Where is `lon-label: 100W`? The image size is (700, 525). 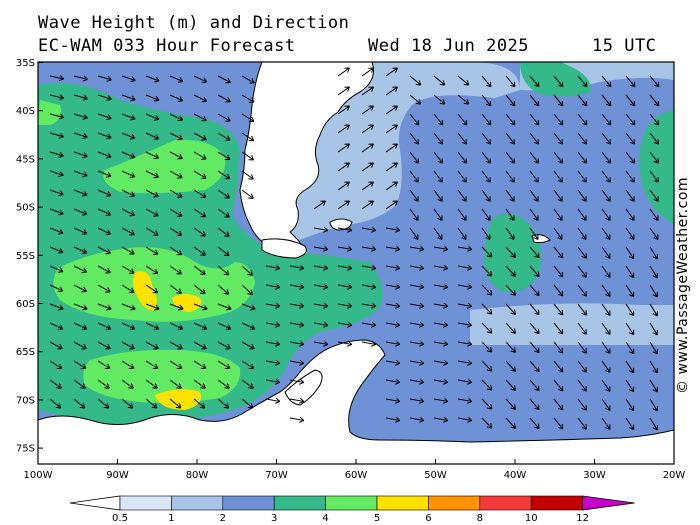
lon-label: 100W is located at coordinates (38, 475).